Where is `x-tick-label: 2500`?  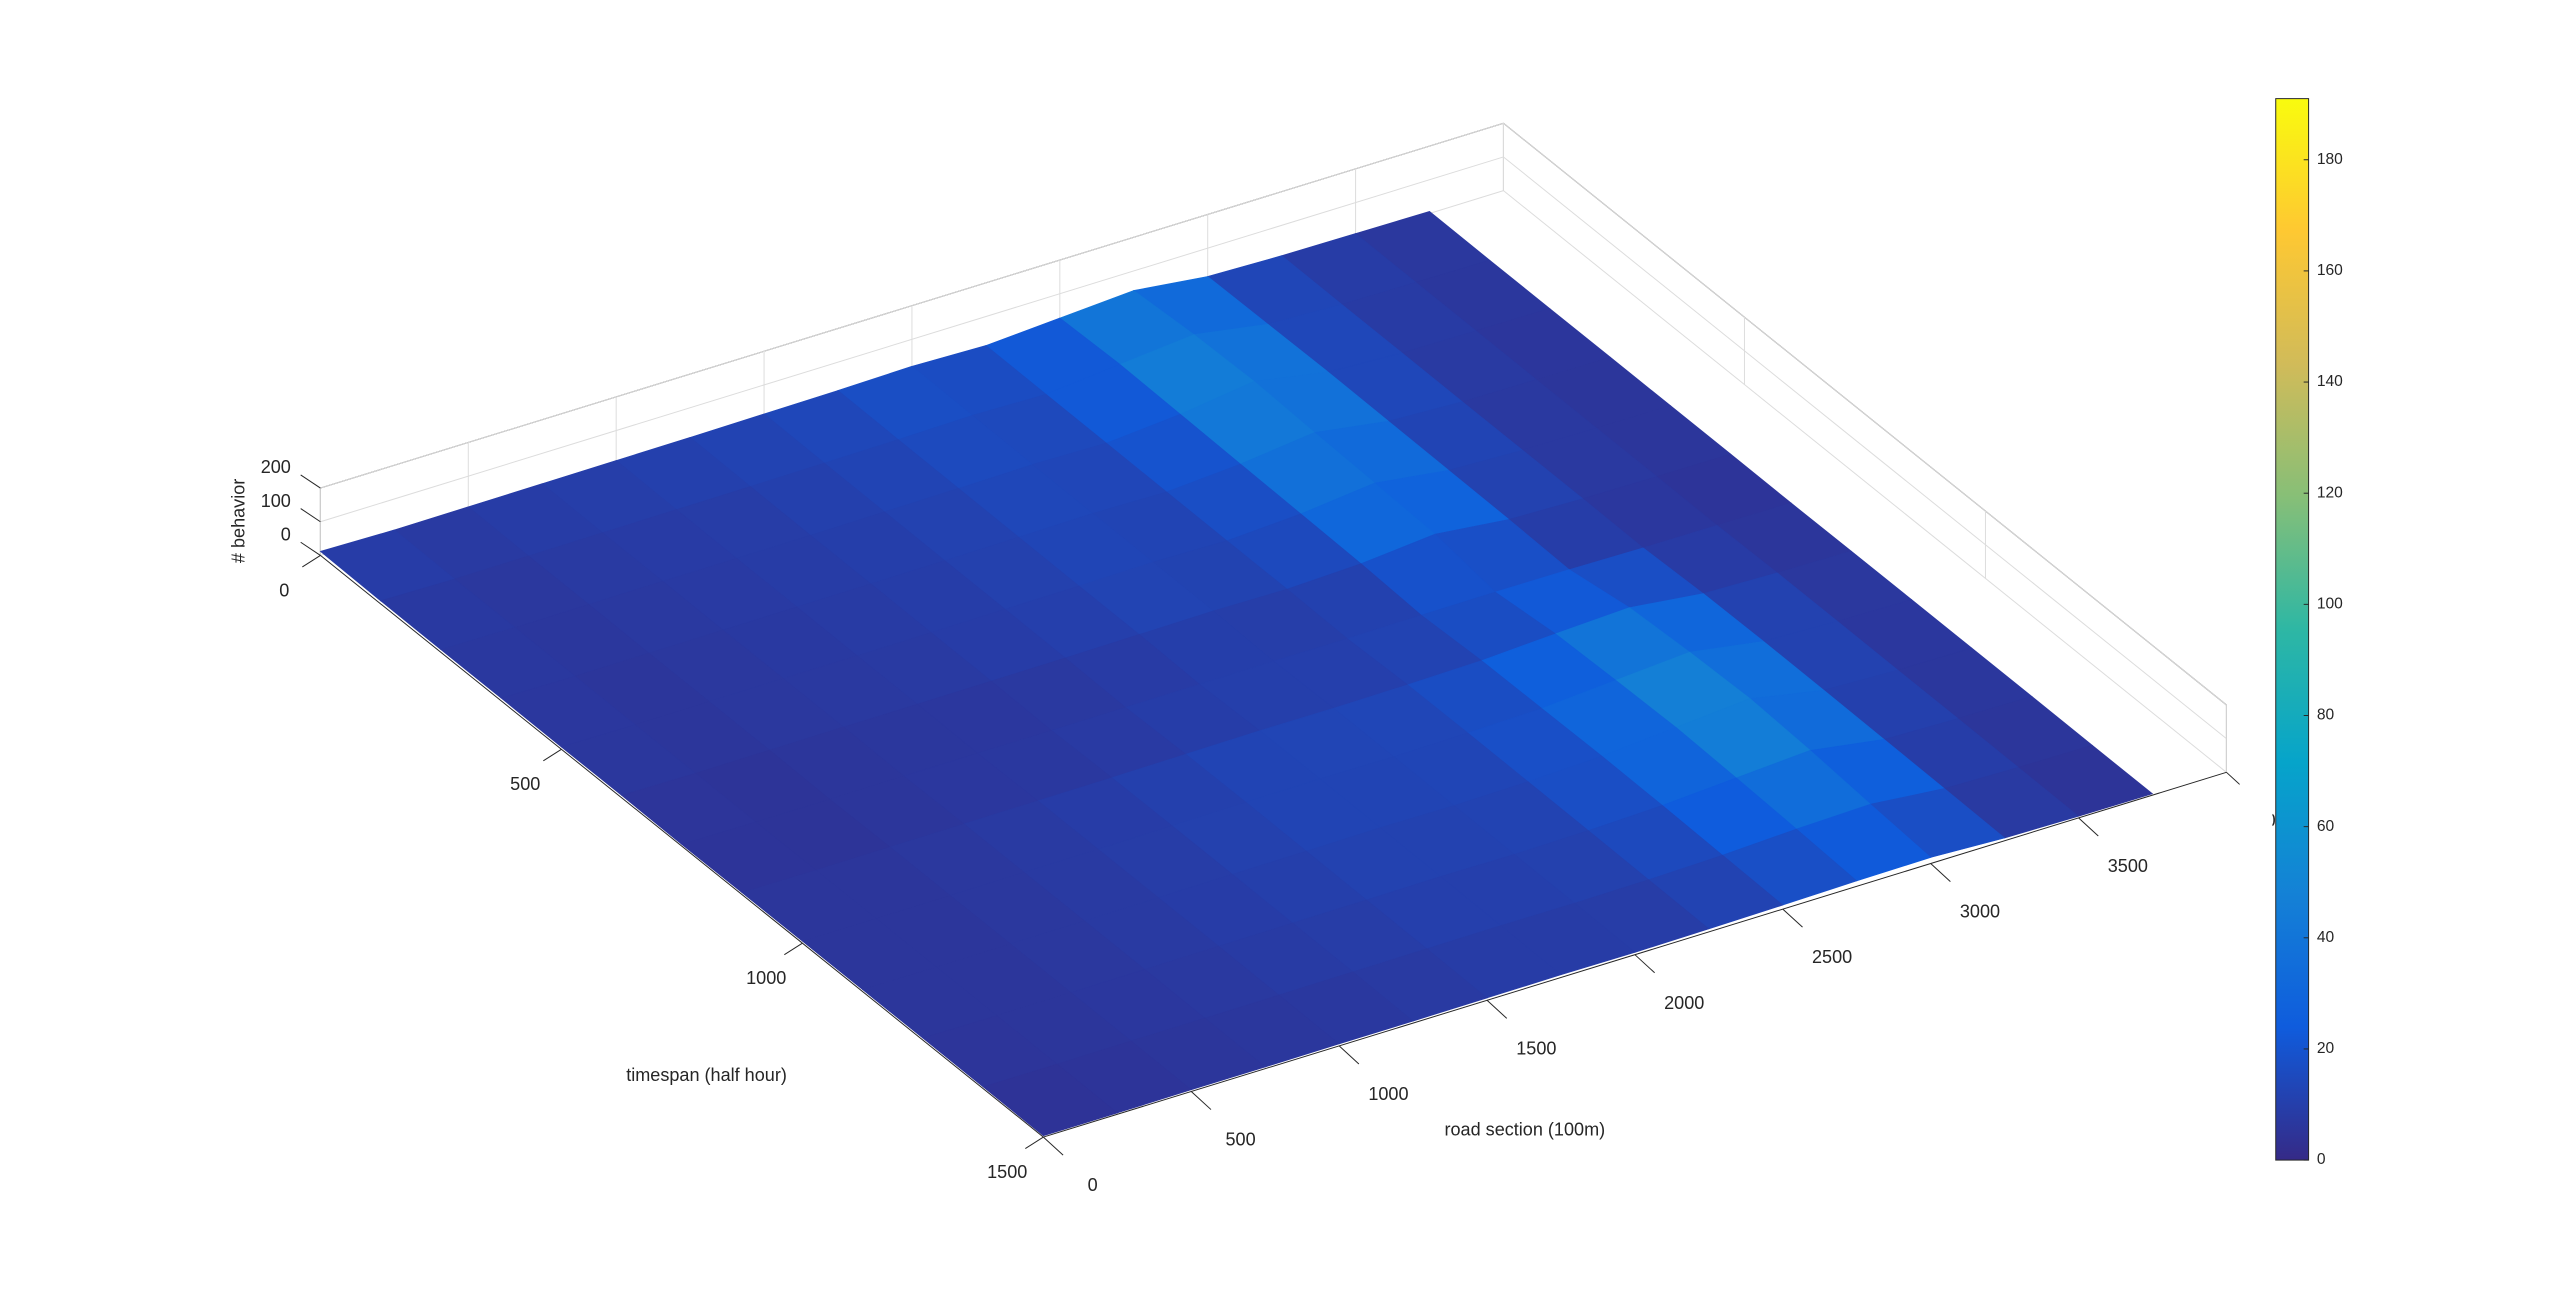 x-tick-label: 2500 is located at coordinates (1832, 957).